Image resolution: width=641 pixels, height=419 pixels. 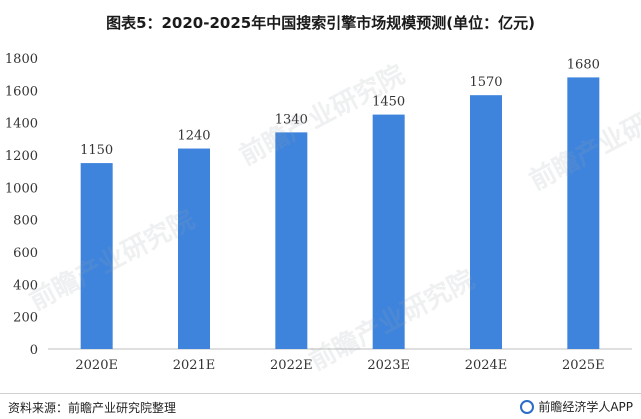 I want to click on source-note: 资料来源：前瞻产业研究院整理, so click(x=92, y=408).